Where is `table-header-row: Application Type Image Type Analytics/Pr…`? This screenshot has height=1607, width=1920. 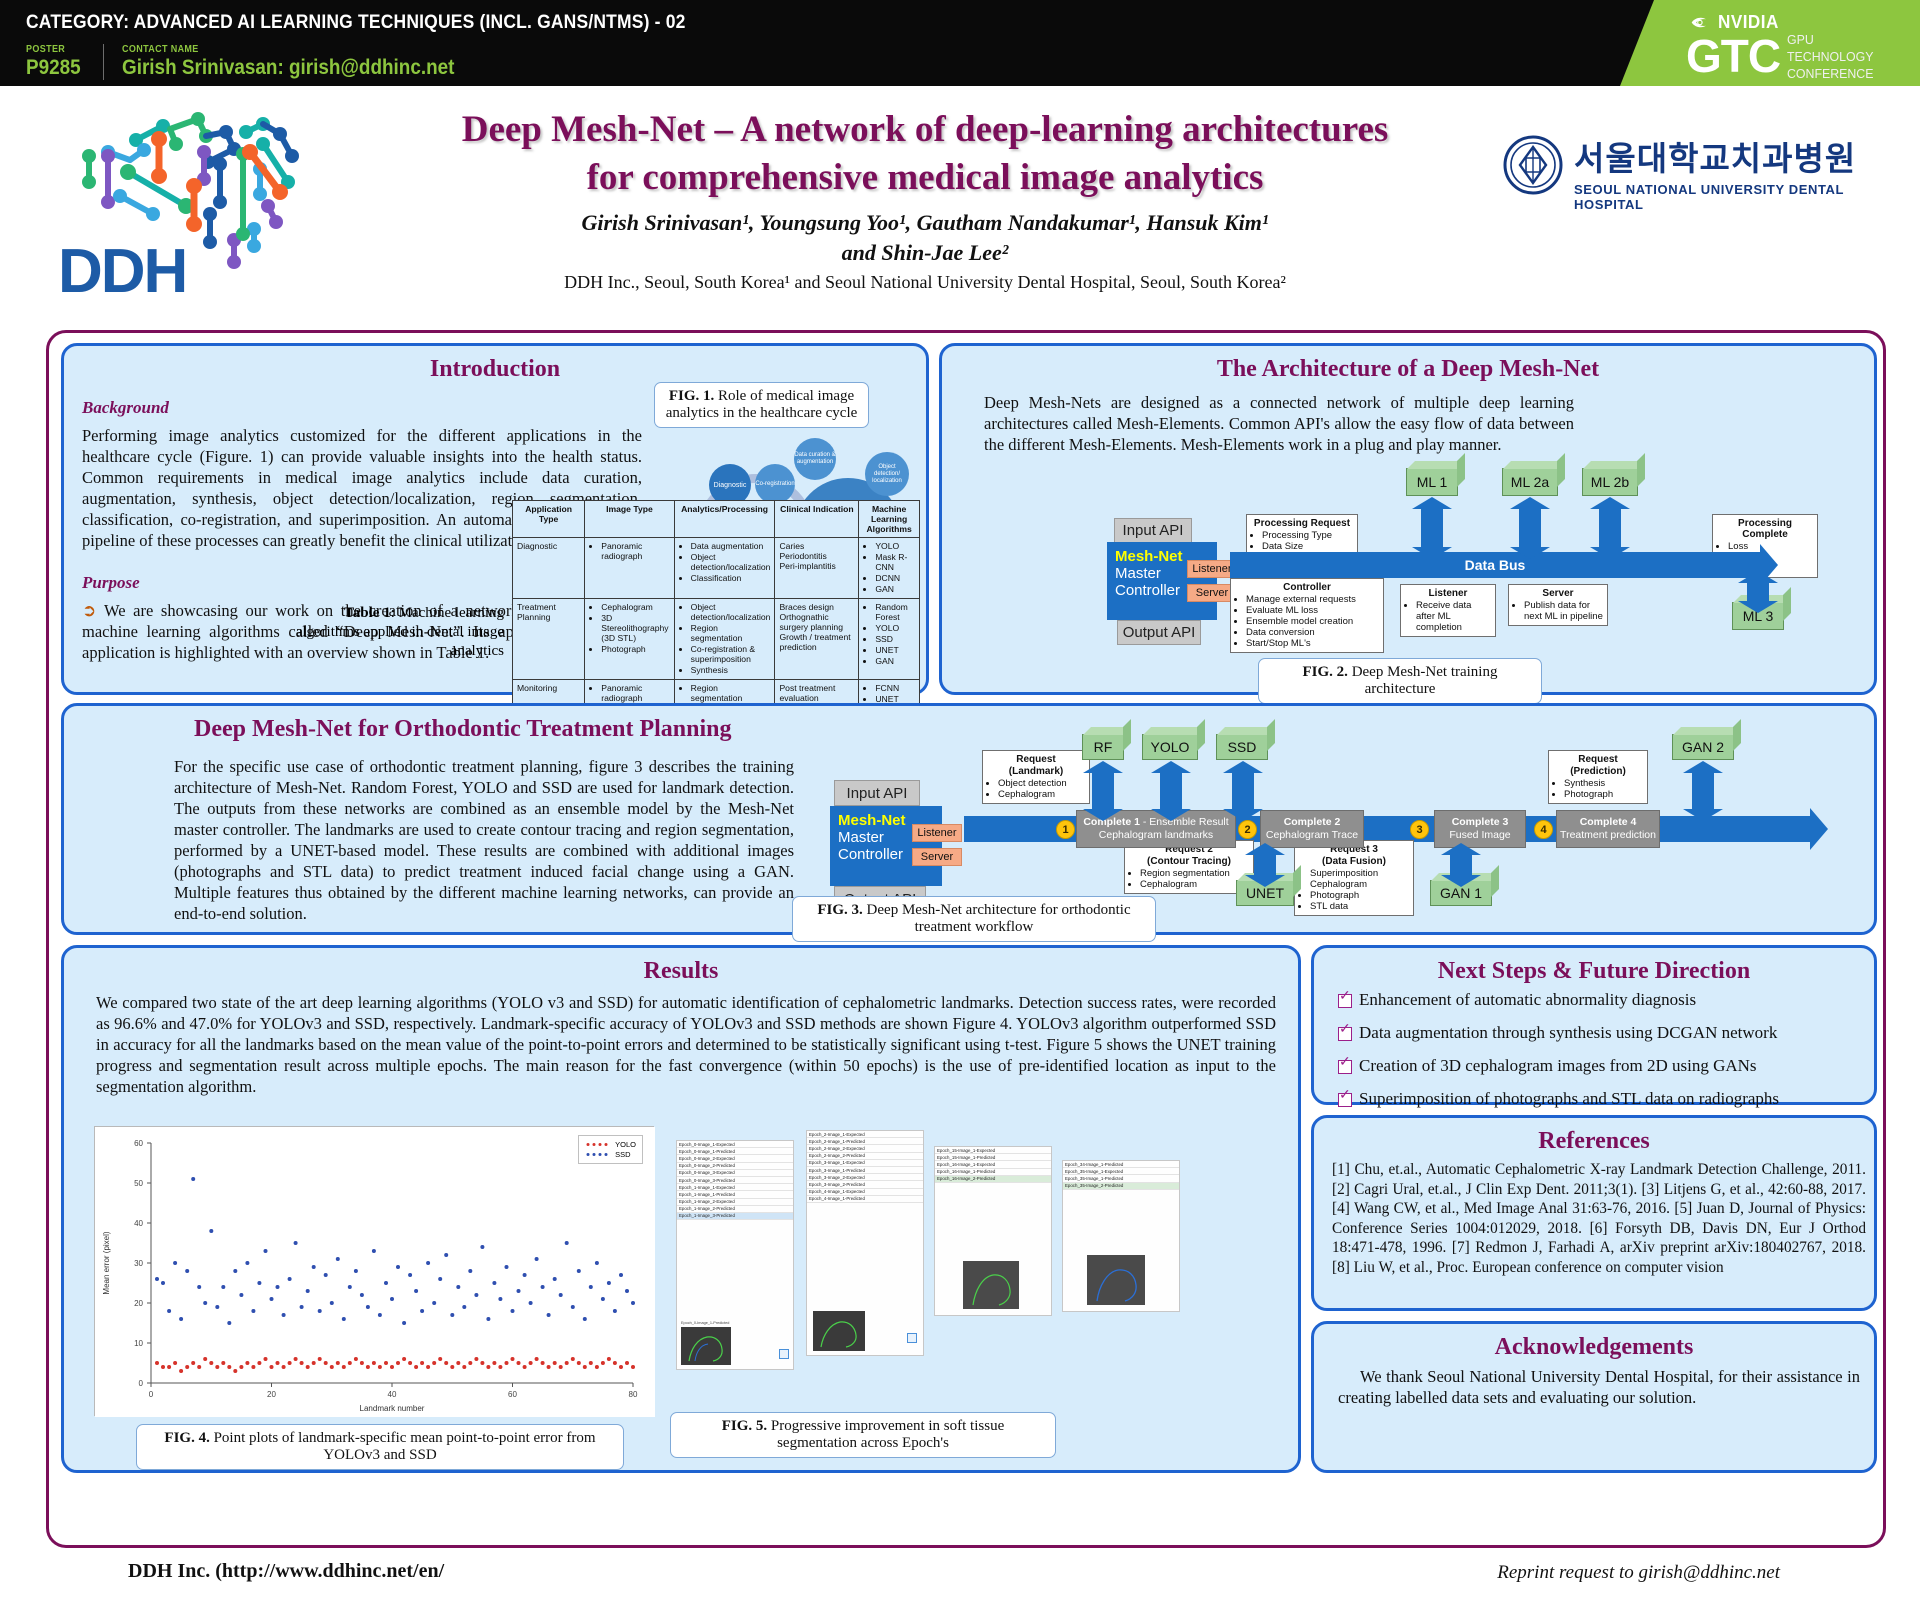 table-header-row: Application Type Image Type Analytics/Pr… is located at coordinates (715, 519).